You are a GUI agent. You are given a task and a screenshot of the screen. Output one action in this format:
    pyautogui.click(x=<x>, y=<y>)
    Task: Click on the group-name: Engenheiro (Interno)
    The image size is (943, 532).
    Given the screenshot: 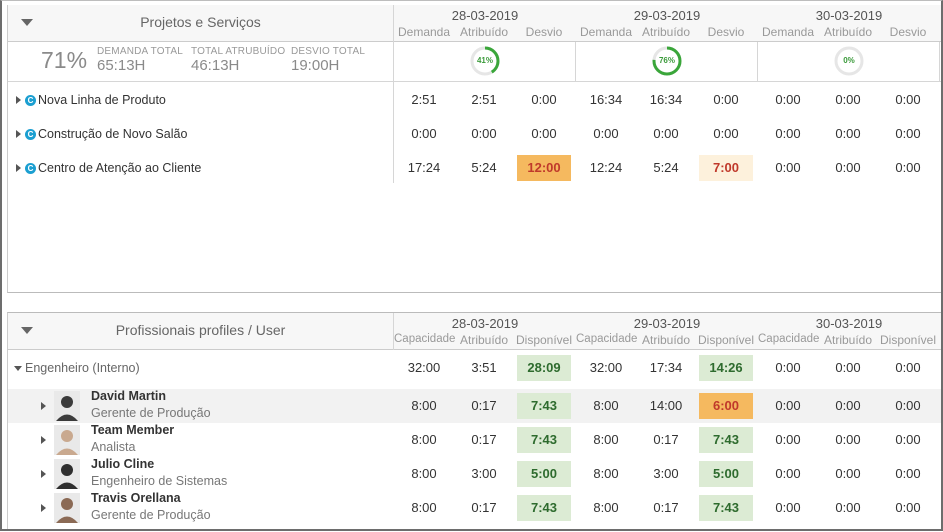 What is the action you would take?
    pyautogui.click(x=82, y=368)
    